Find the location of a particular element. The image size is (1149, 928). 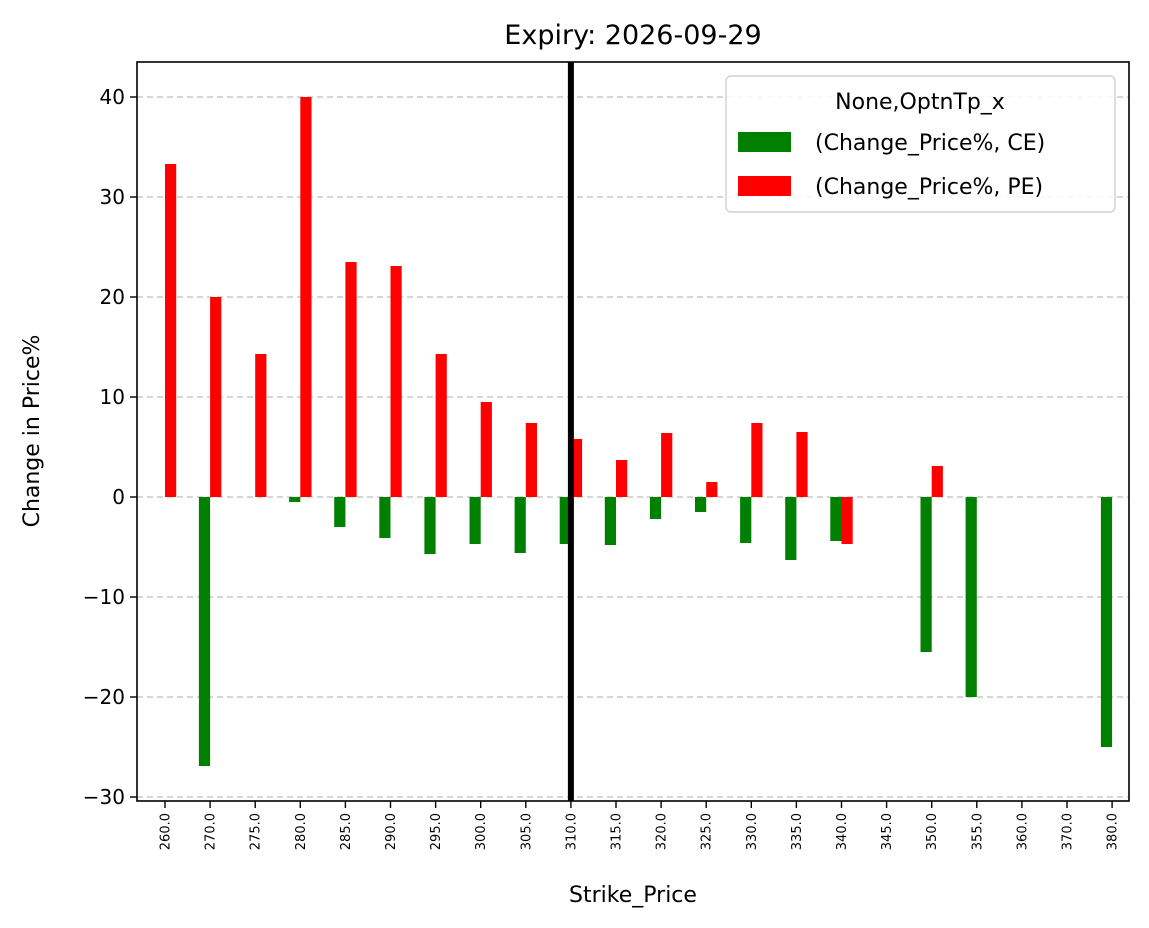

x-tick-label: 300.0 is located at coordinates (481, 831).